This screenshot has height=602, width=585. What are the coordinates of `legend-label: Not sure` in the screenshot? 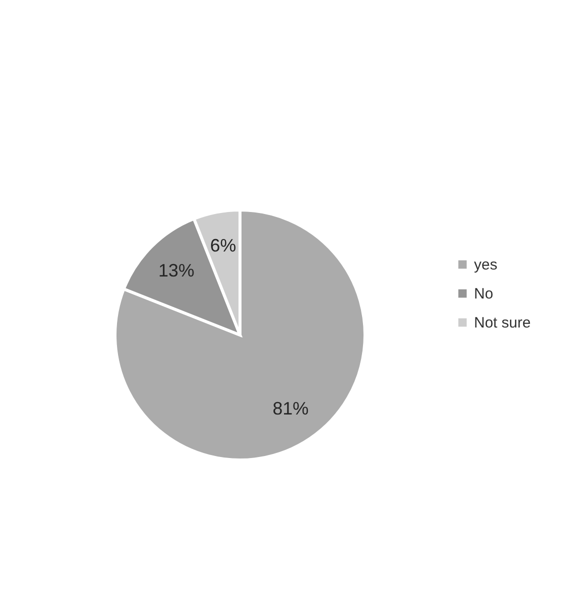 It's located at (502, 323).